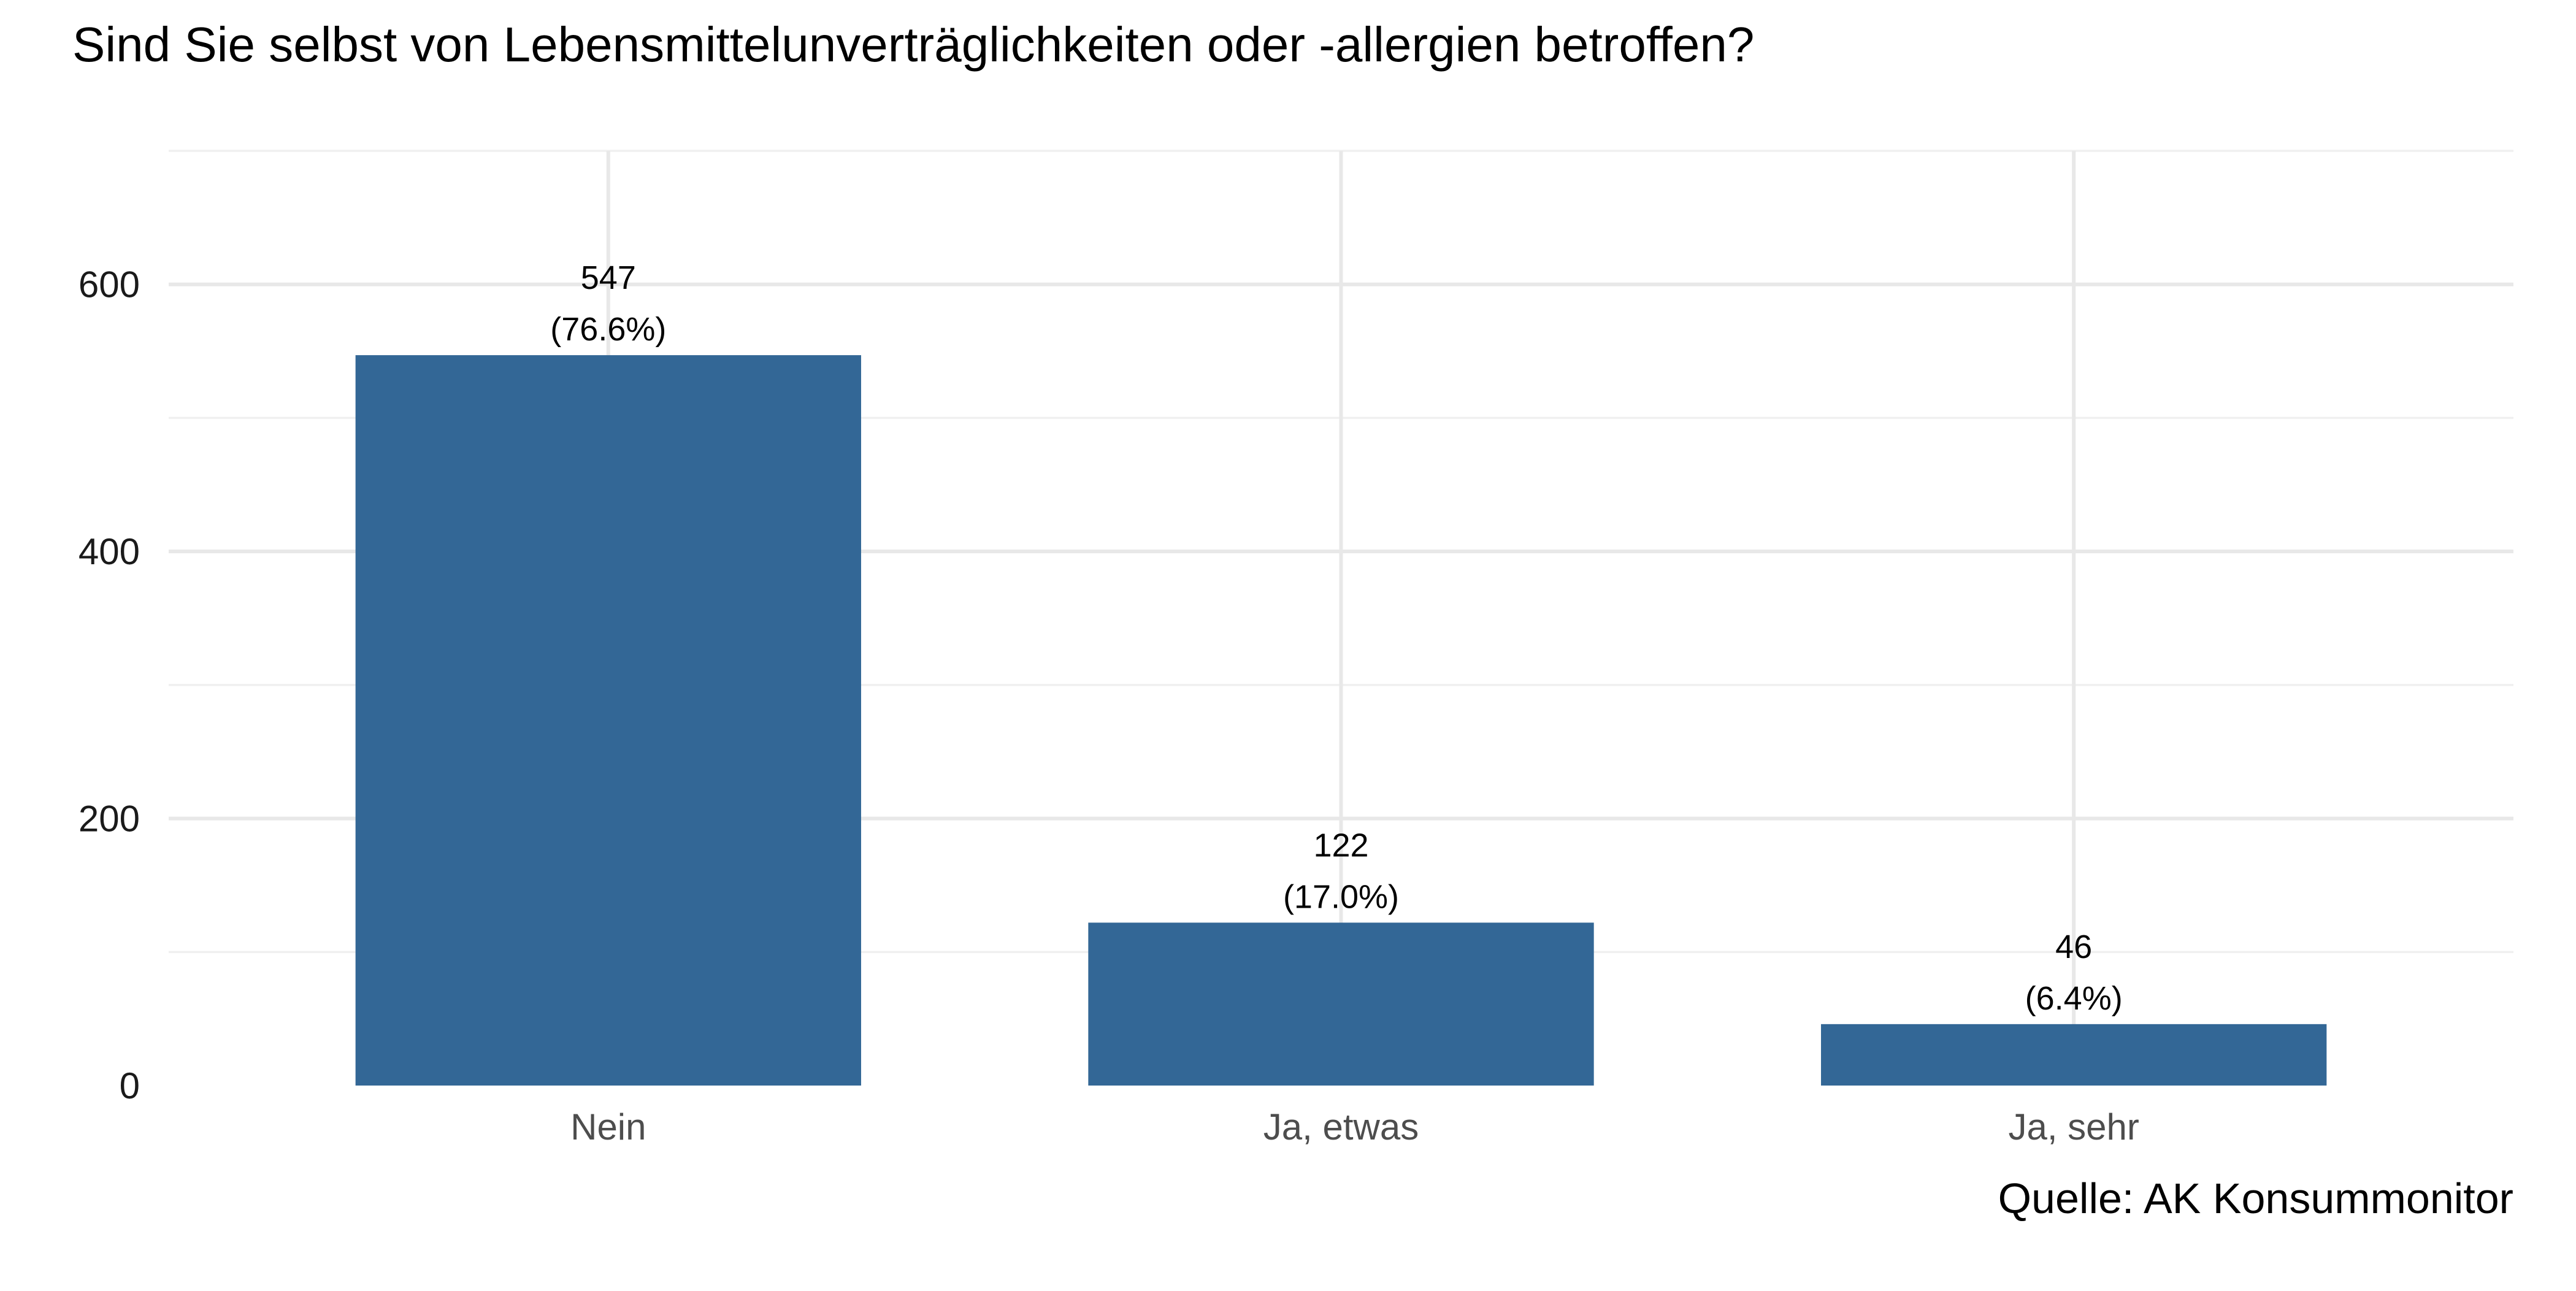  What do you see at coordinates (109, 820) in the screenshot?
I see `y-tick-label: 200` at bounding box center [109, 820].